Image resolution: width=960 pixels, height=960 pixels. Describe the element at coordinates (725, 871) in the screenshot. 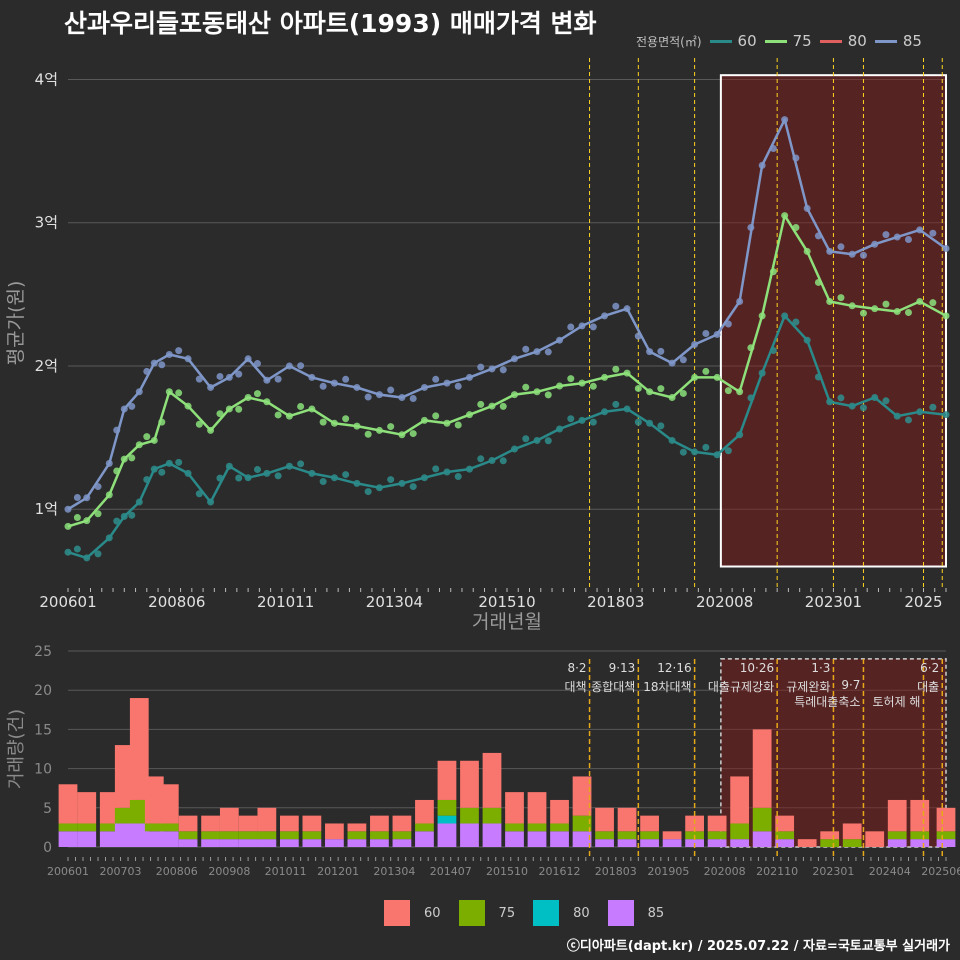

I see `volume-x-tick-label: 202008` at that location.